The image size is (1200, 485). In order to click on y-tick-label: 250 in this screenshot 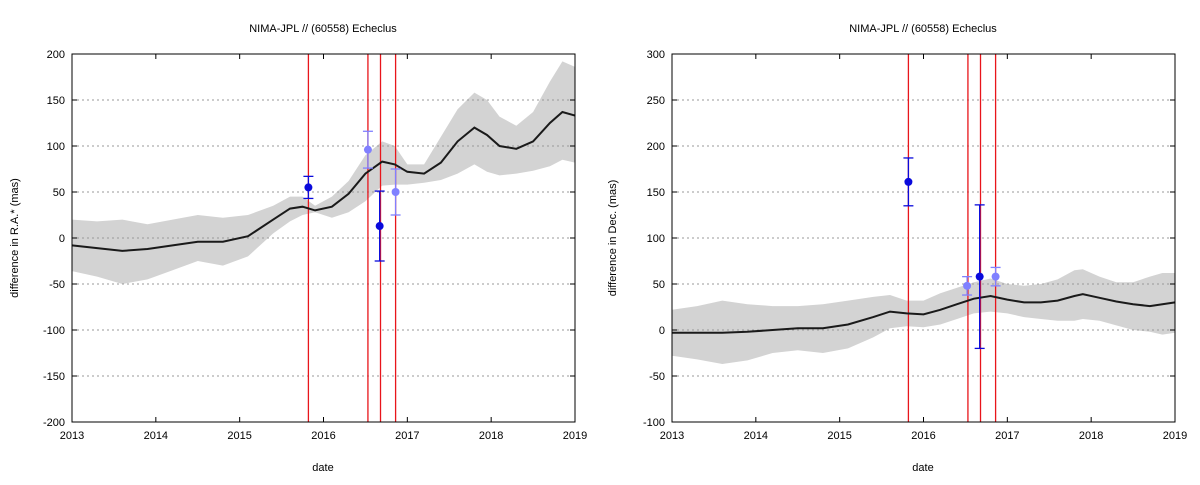, I will do `click(656, 101)`.